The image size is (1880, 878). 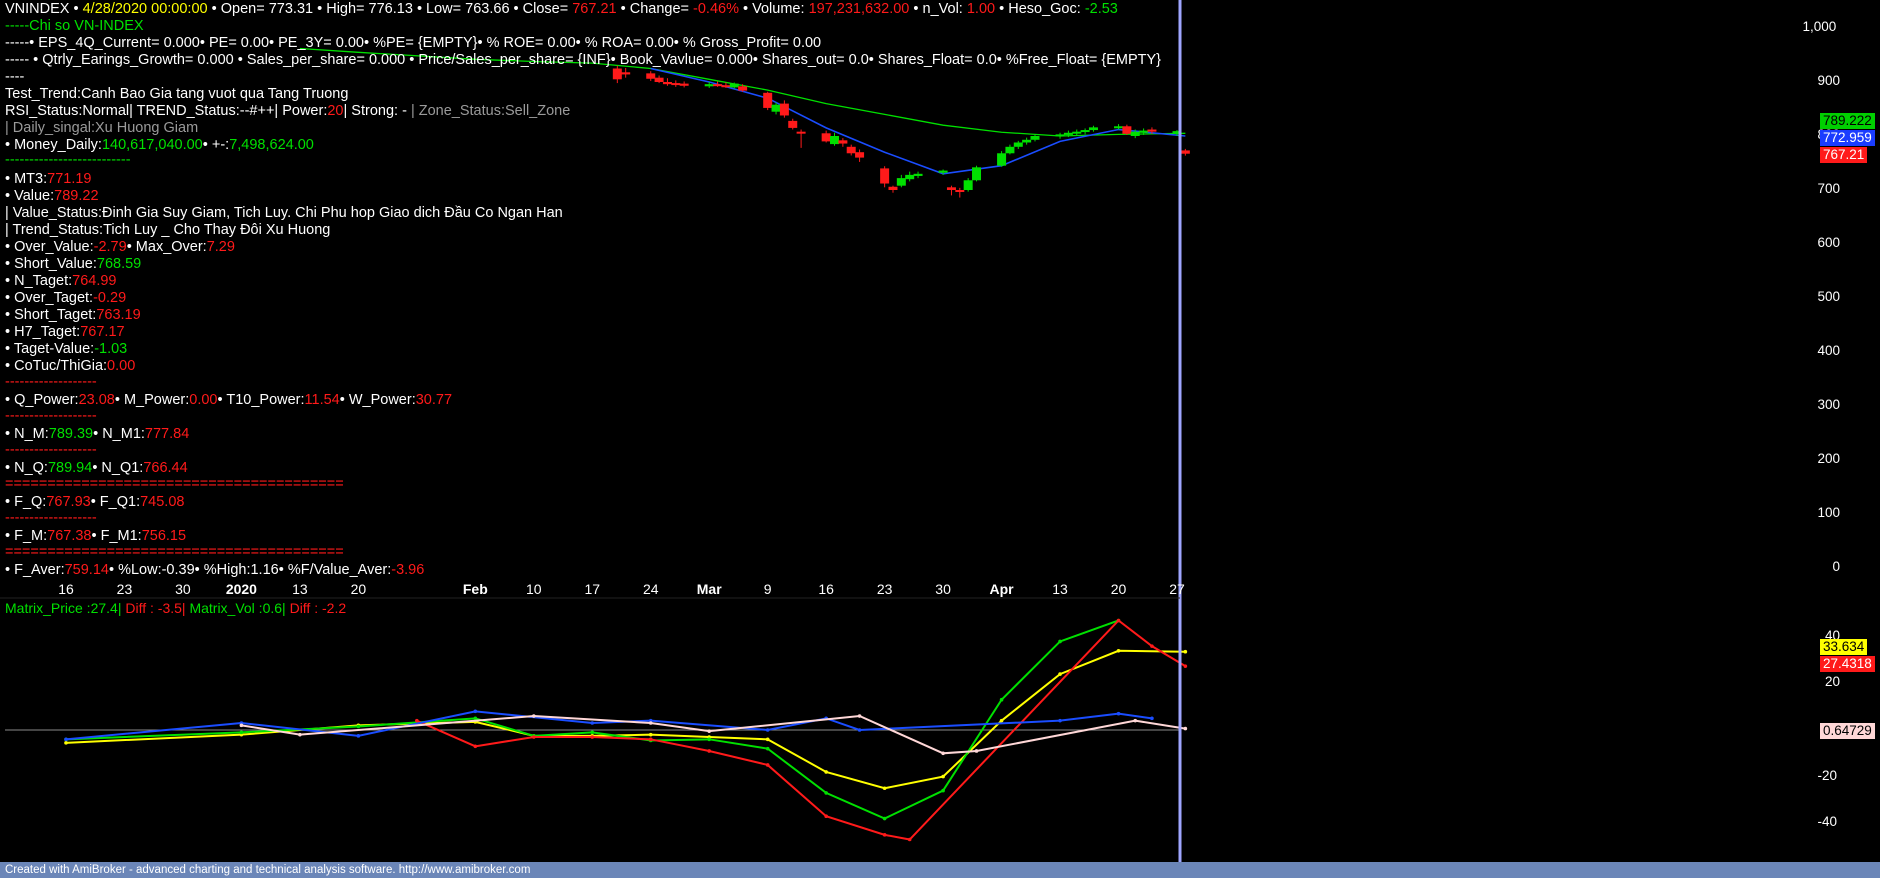 I want to click on fq1-value: 745.08, so click(x=162, y=502).